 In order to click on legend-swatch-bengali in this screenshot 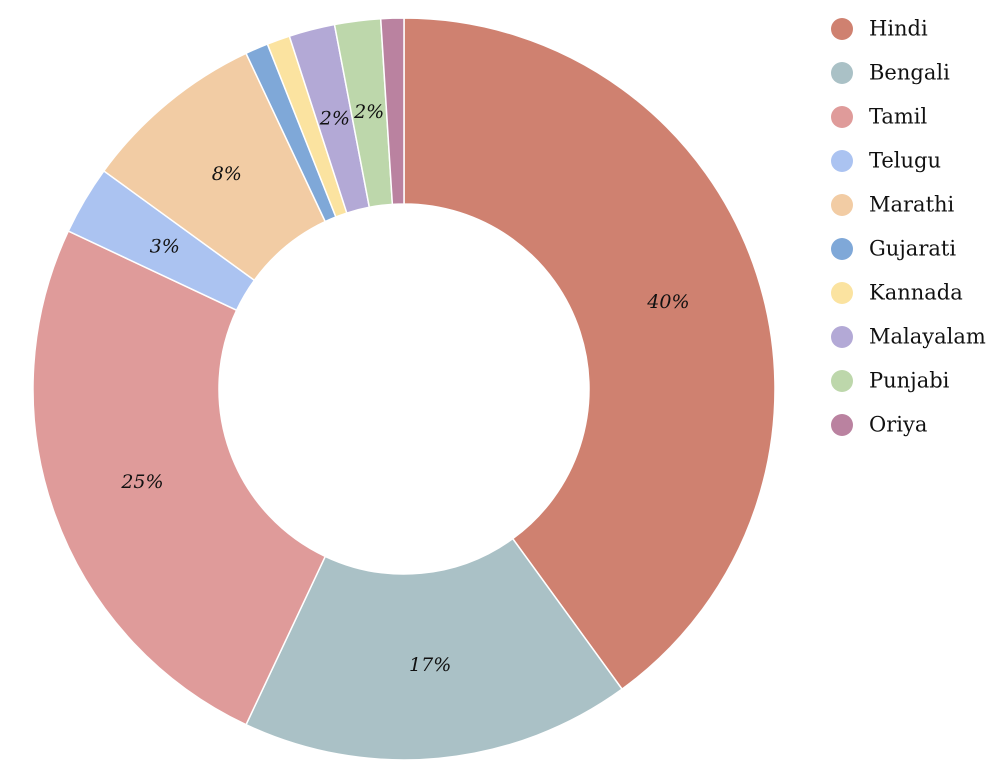, I will do `click(842, 73)`.